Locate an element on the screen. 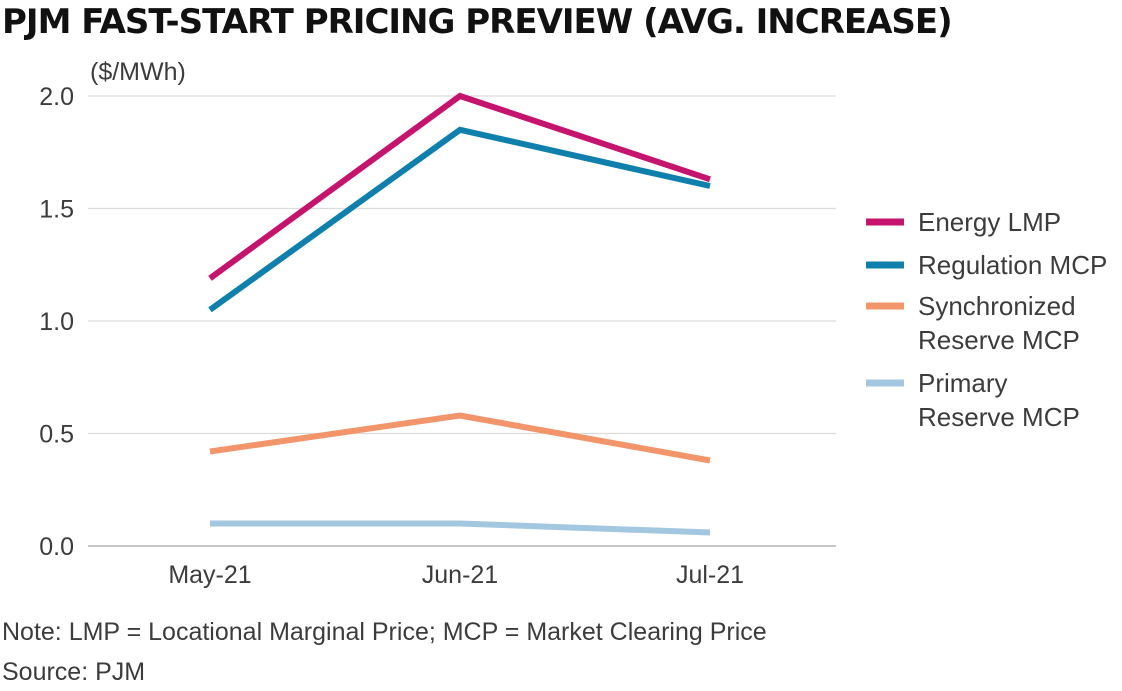 This screenshot has width=1122, height=691. x-tick-label: Jul-21 is located at coordinates (710, 575).